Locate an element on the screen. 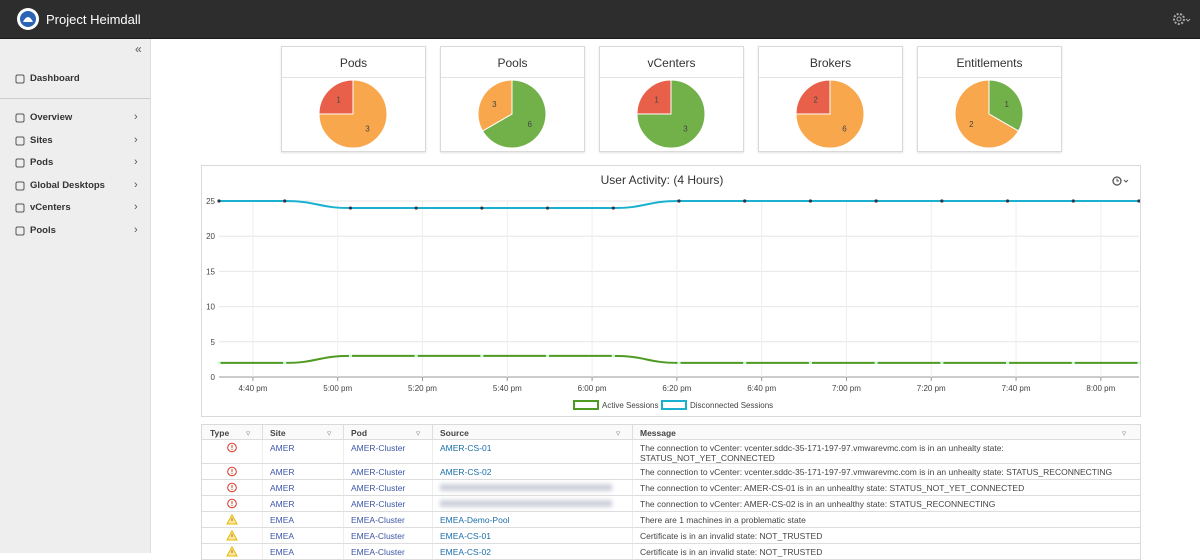 This screenshot has height=560, width=1200. x-tick-label: 7:20 pm is located at coordinates (931, 388).